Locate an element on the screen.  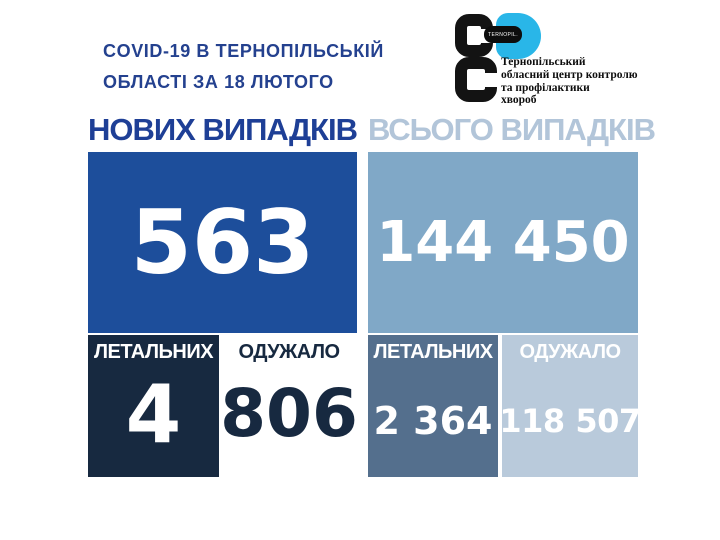
title-line-2: ОБЛАСТІ ЗА 18 ЛЮТОГО is located at coordinates (218, 82).